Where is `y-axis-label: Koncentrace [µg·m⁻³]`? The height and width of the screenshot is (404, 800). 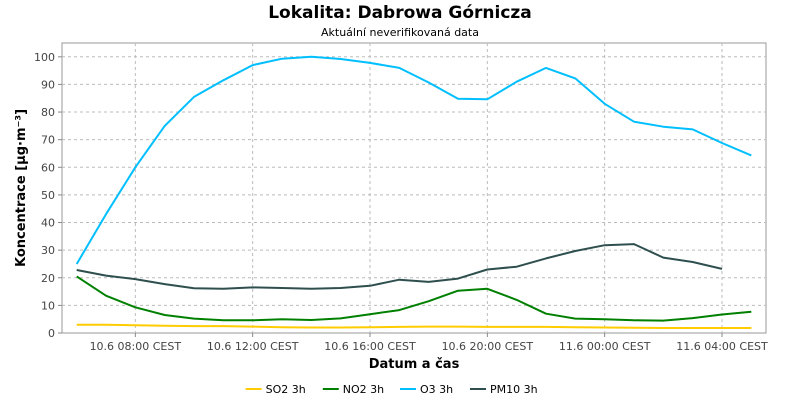
y-axis-label: Koncentrace [µg·m⁻³] is located at coordinates (21, 188).